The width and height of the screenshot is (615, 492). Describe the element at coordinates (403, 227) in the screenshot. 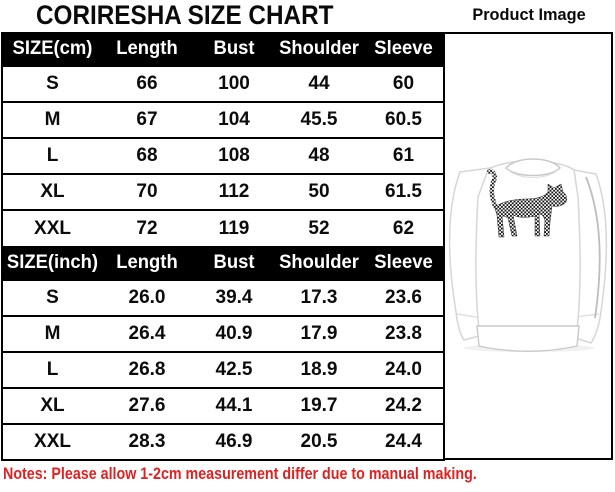

I see `cell: 62` at that location.